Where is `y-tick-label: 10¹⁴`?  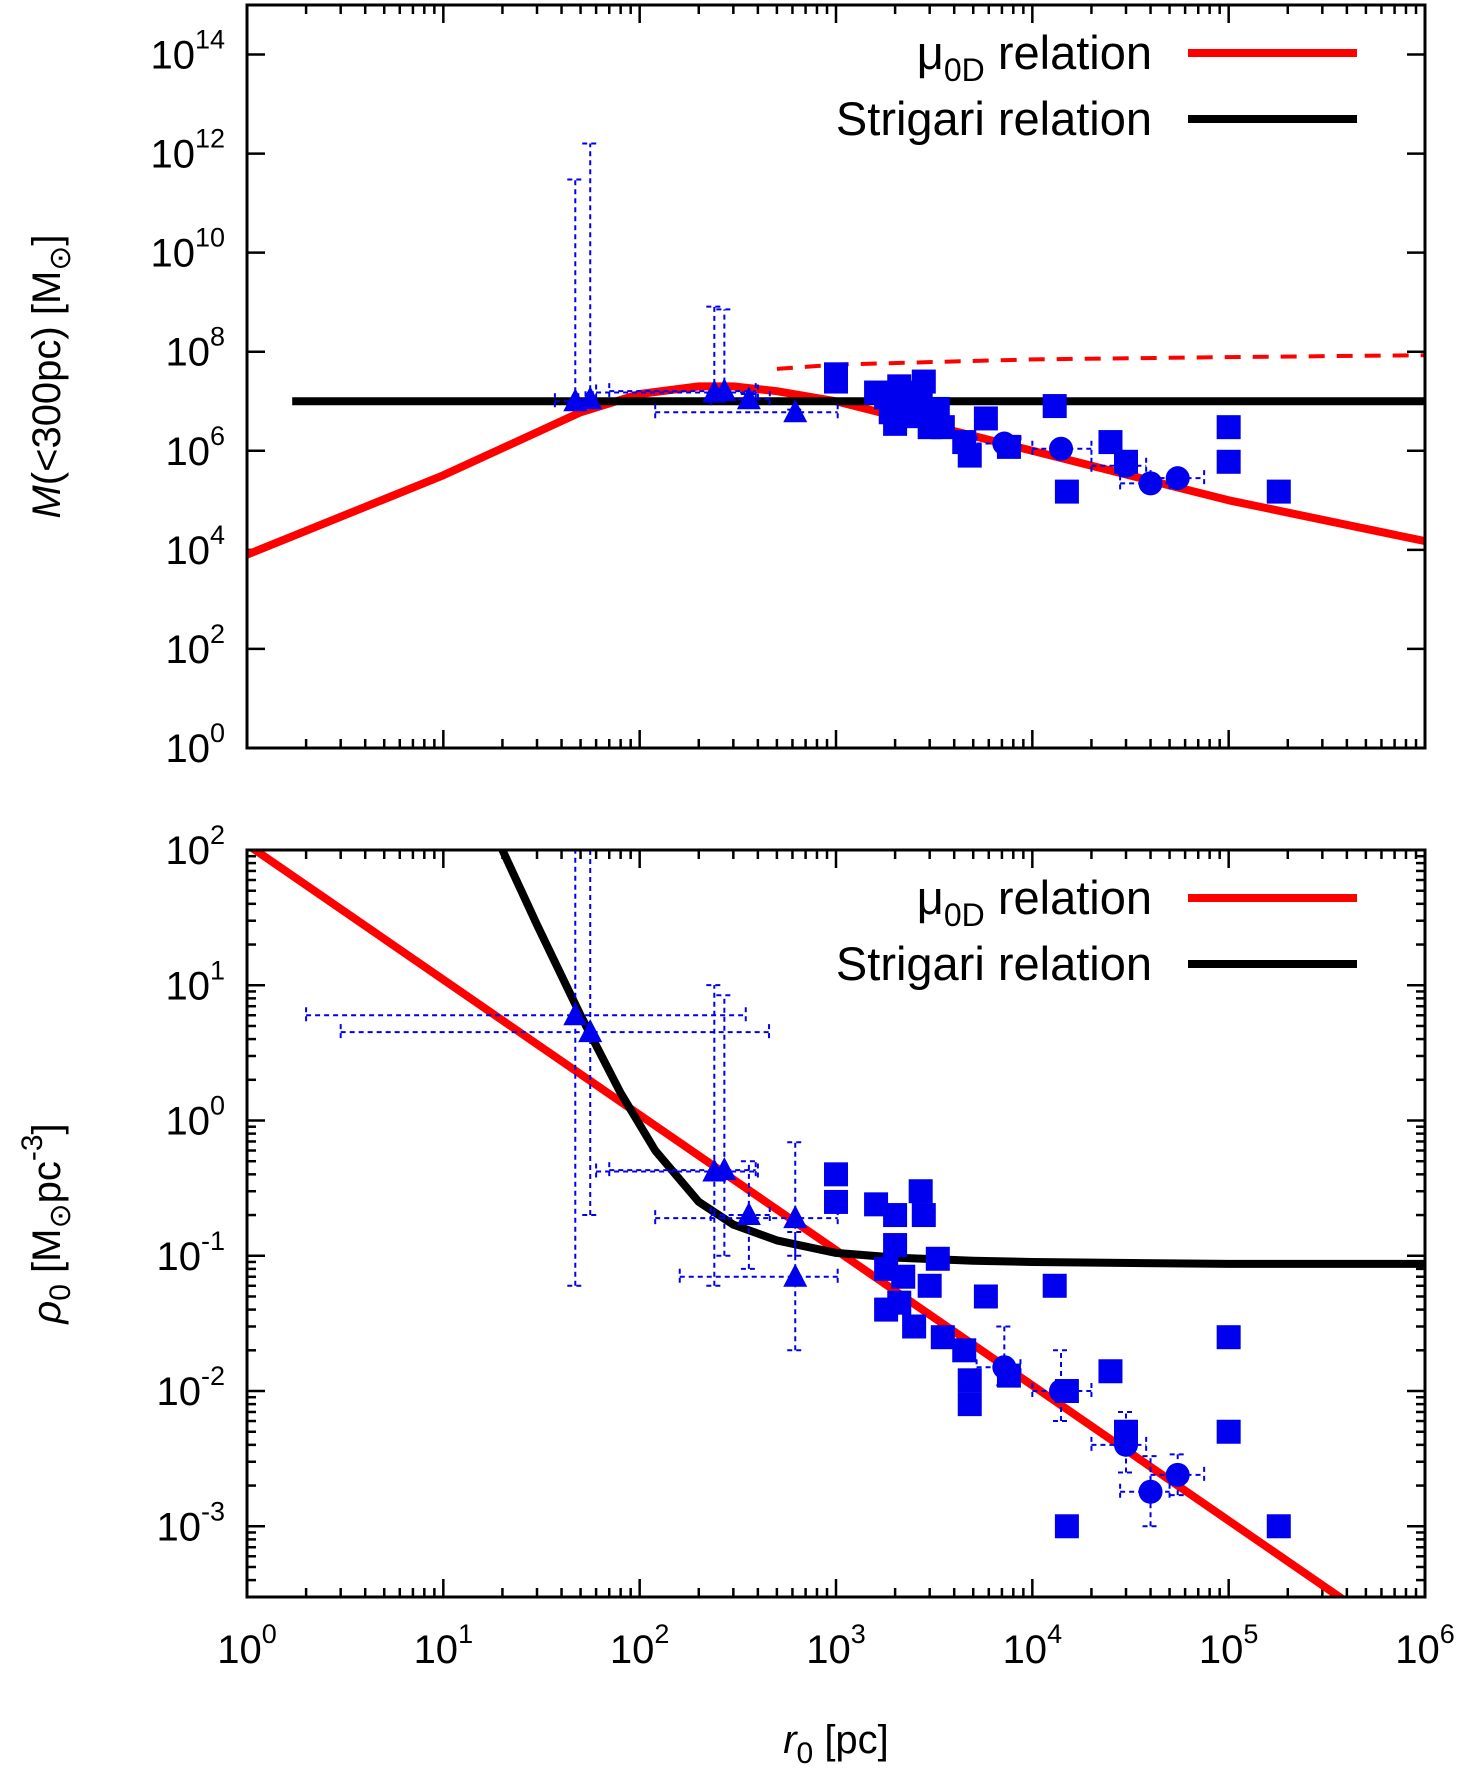
y-tick-label: 10¹⁴ is located at coordinates (187, 51).